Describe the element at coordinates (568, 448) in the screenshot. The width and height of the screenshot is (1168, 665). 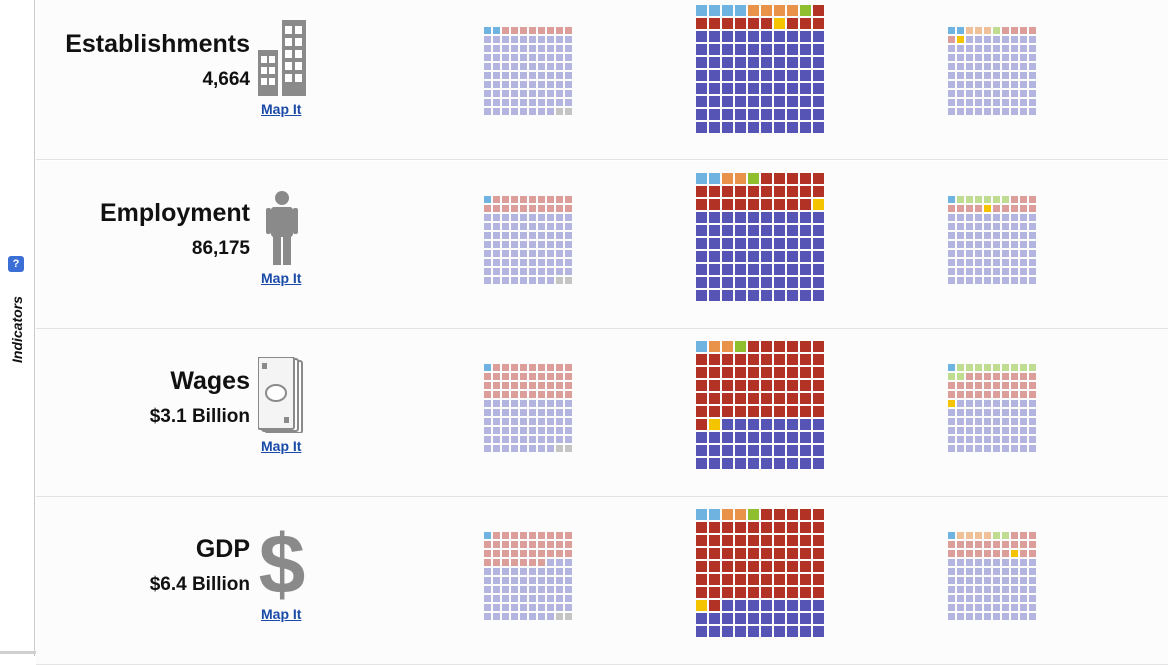
I see `waffle-cell-gray` at that location.